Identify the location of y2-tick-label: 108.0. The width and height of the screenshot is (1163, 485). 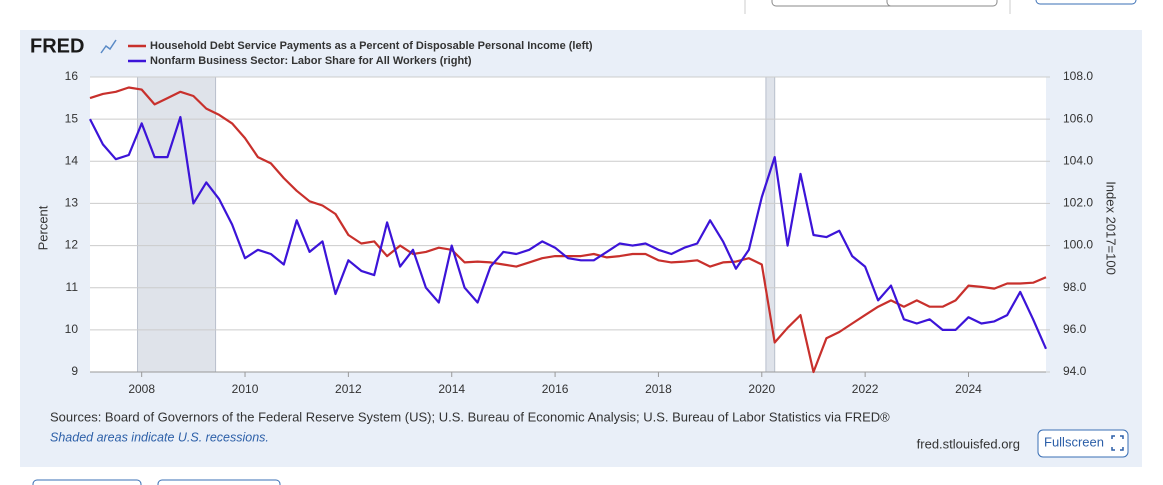
(1078, 76).